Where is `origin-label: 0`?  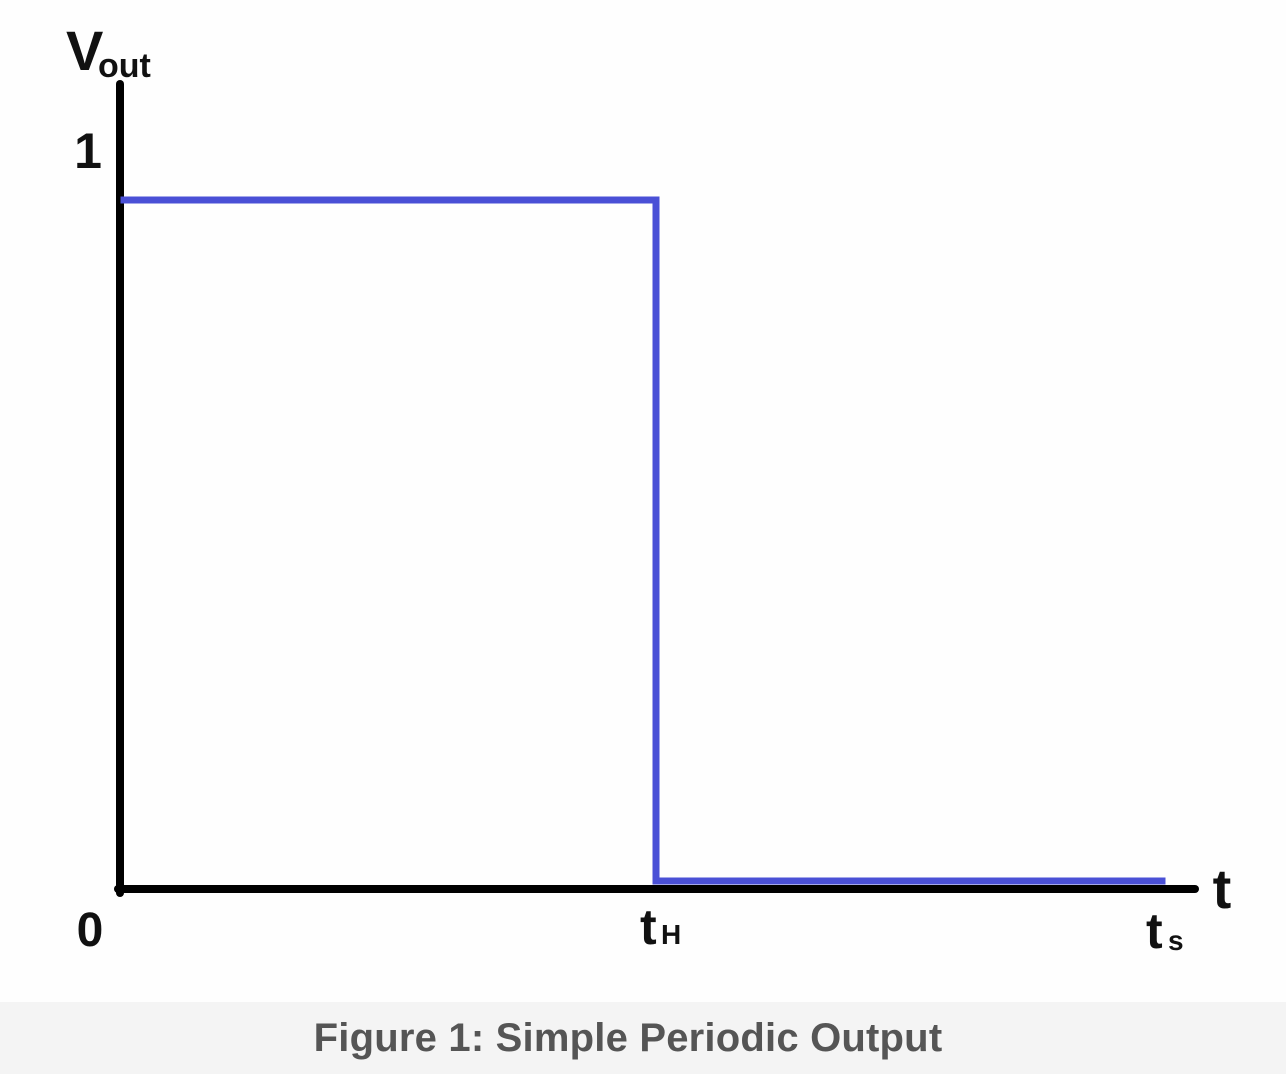
origin-label: 0 is located at coordinates (90, 930).